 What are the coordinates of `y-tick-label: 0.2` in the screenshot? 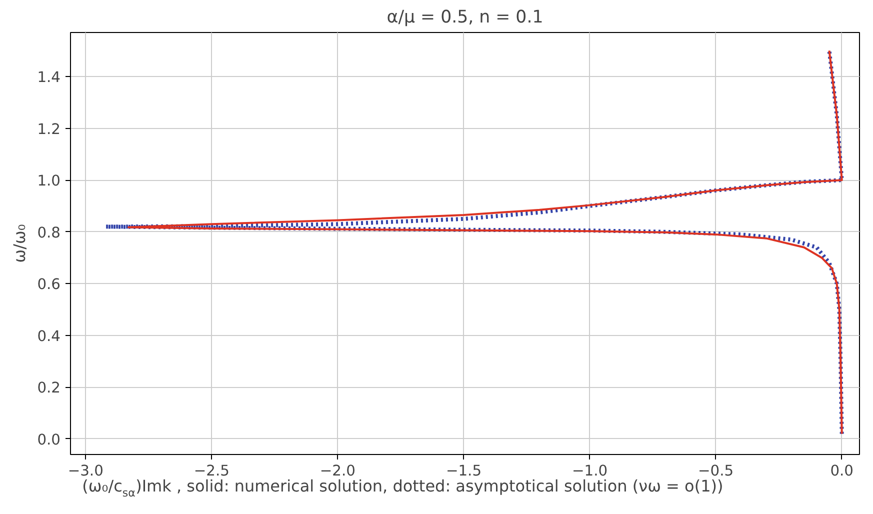 It's located at (49, 388).